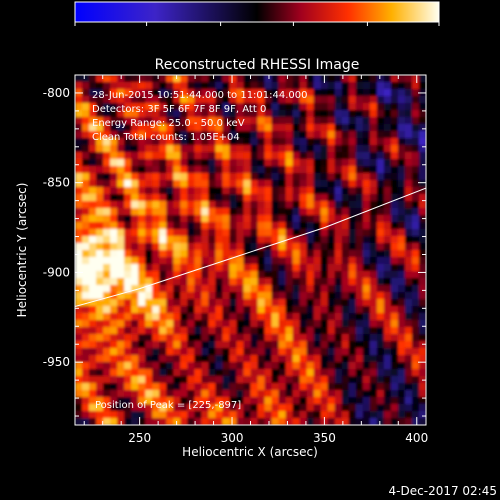  Describe the element at coordinates (232, 438) in the screenshot. I see `x-tick-label: 300` at that location.